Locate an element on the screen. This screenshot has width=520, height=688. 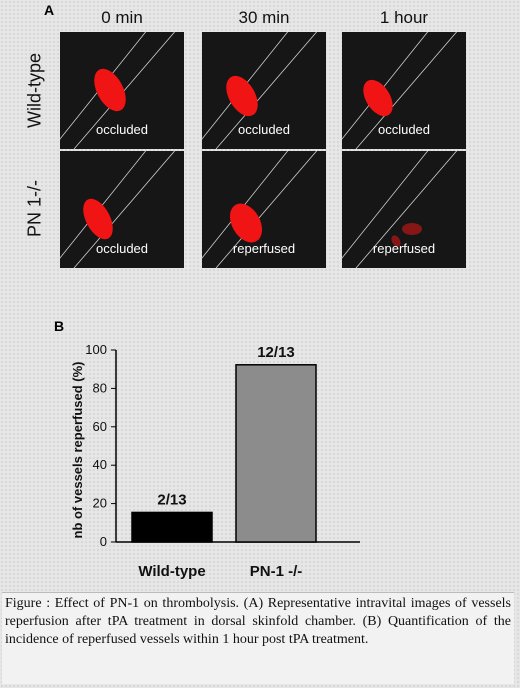
y-tick-label: 100 is located at coordinates (96, 349).